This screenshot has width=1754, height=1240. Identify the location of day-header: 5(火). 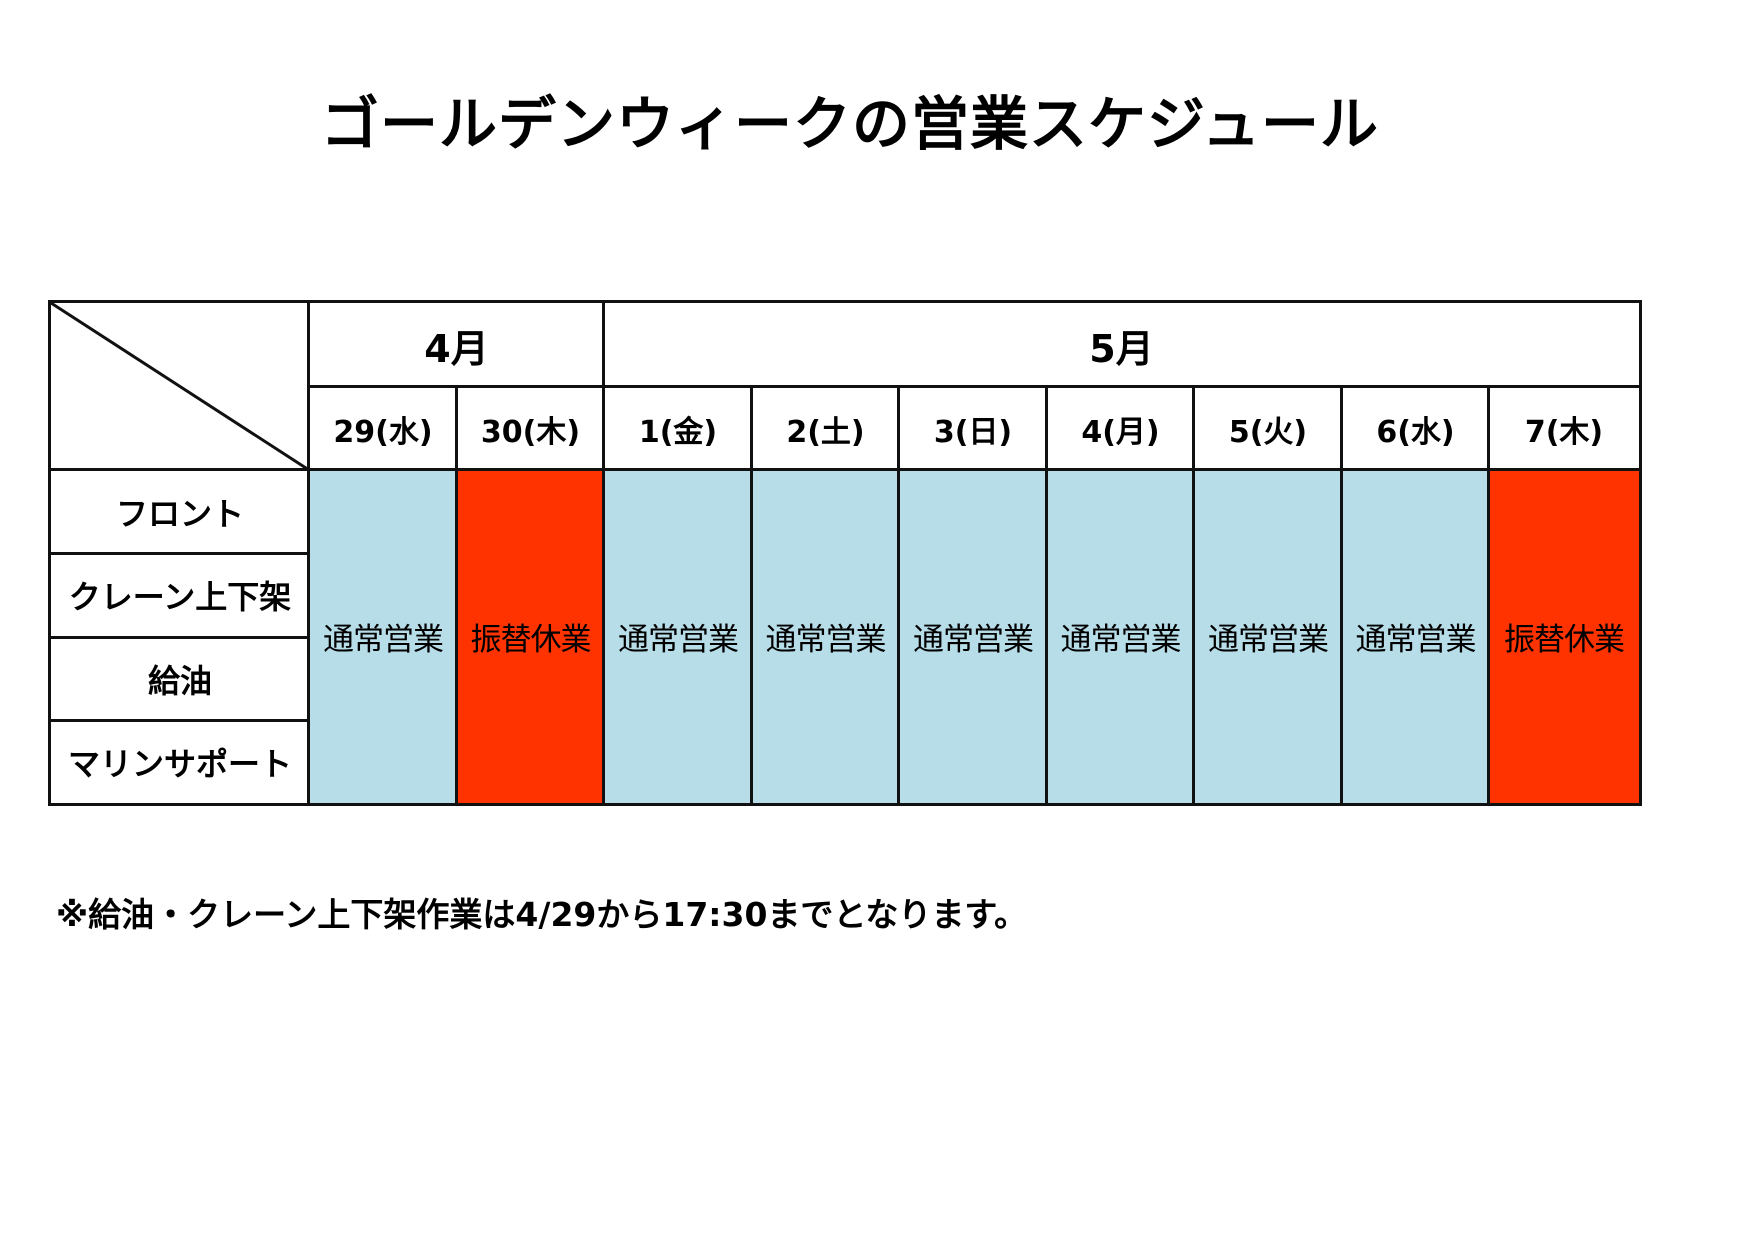
(1268, 432).